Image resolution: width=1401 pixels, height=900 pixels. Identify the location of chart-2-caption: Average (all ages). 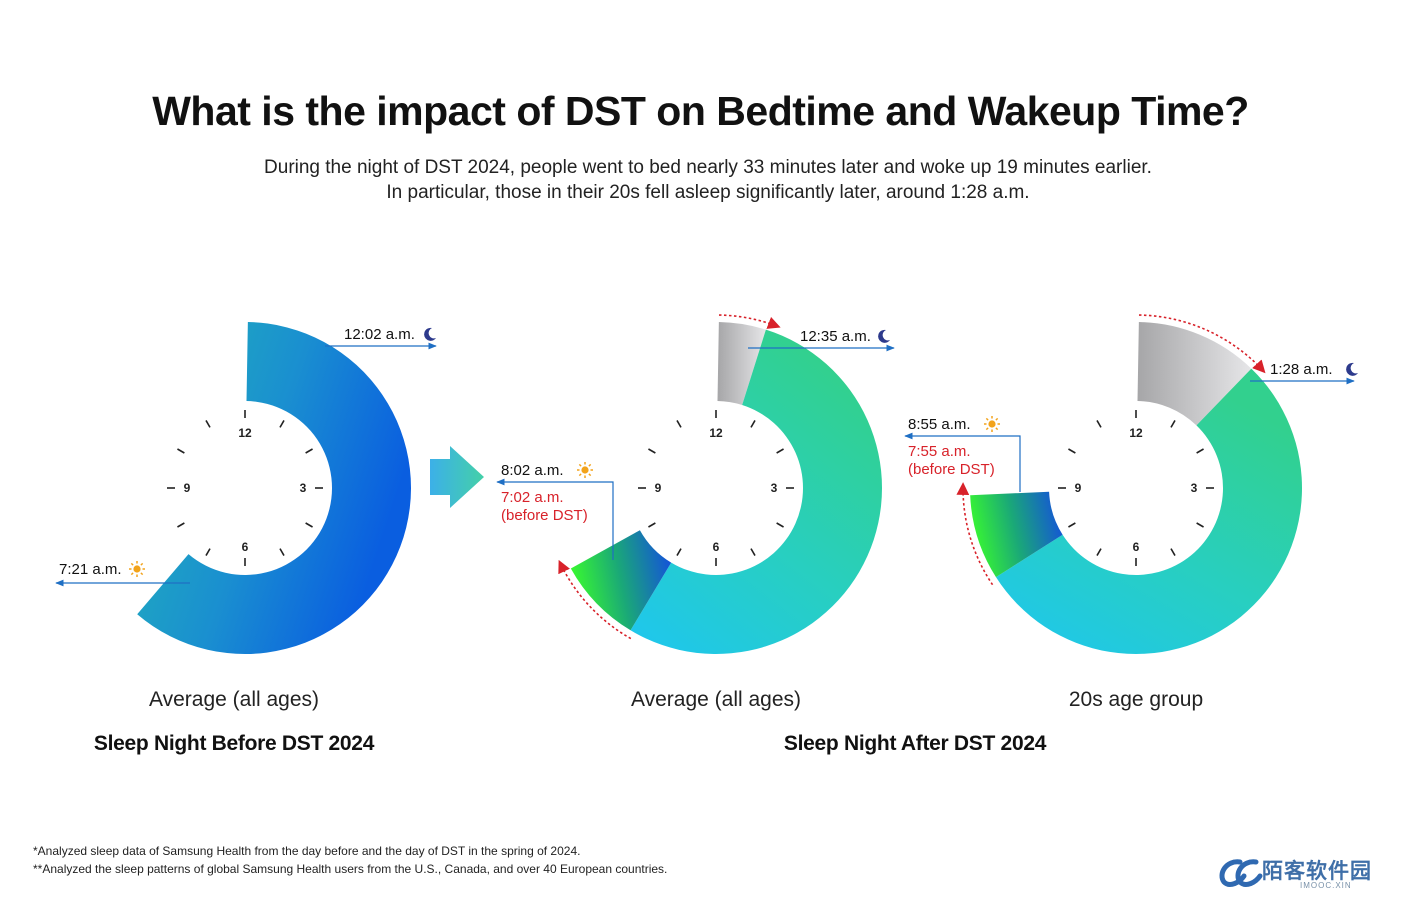
(716, 699).